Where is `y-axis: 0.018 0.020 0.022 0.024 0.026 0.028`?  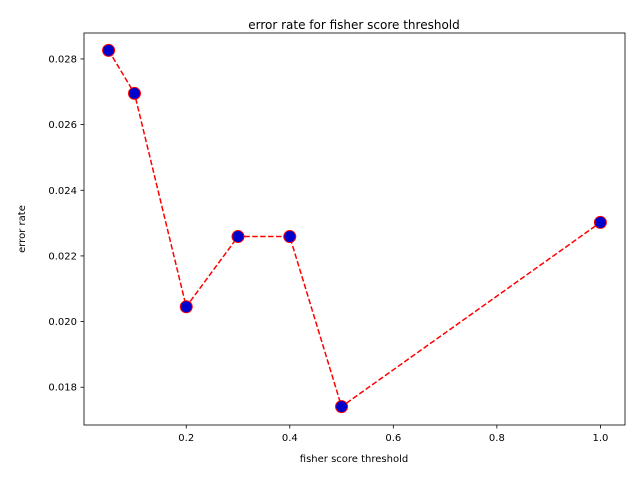 y-axis: 0.018 0.020 0.022 0.024 0.026 0.028 is located at coordinates (66, 224).